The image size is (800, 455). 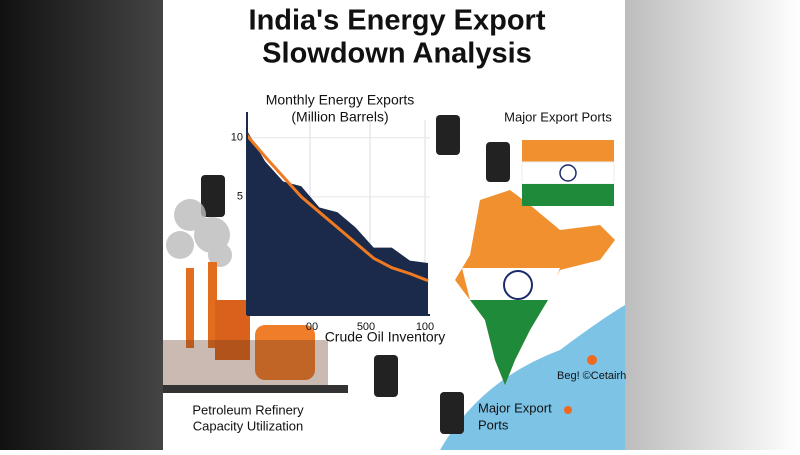 What do you see at coordinates (366, 327) in the screenshot?
I see `x-tick-label: 500` at bounding box center [366, 327].